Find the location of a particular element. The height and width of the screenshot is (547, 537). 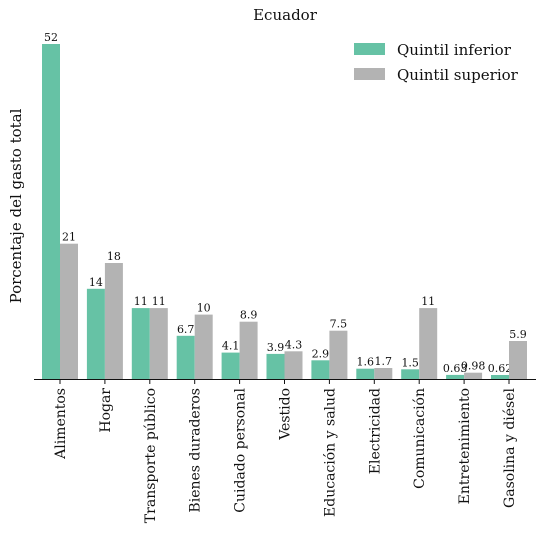

bar-quintil-inferior-gasolina-y-diesel is located at coordinates (500, 377).